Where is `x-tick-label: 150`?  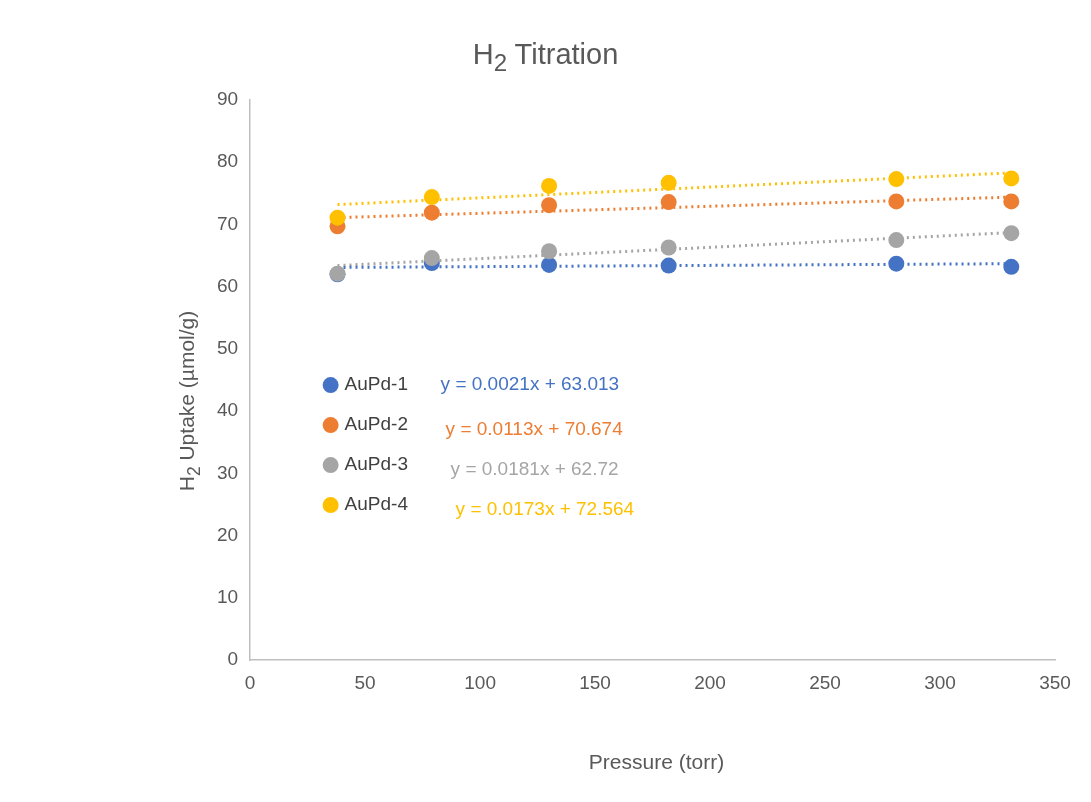
x-tick-label: 150 is located at coordinates (595, 682).